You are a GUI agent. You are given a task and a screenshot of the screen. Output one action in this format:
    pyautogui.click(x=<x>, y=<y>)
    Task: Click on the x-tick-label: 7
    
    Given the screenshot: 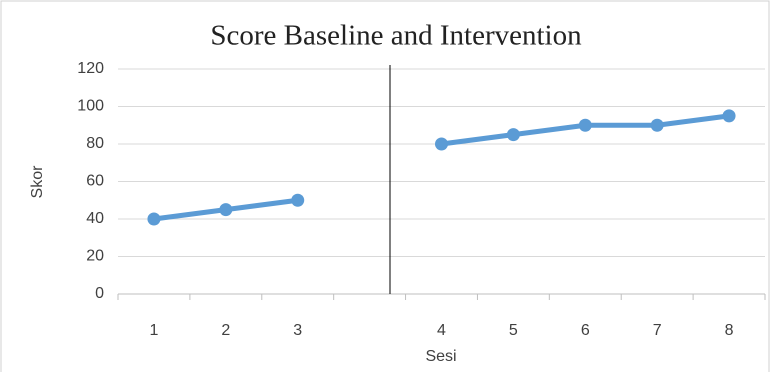 What is the action you would take?
    pyautogui.click(x=657, y=330)
    